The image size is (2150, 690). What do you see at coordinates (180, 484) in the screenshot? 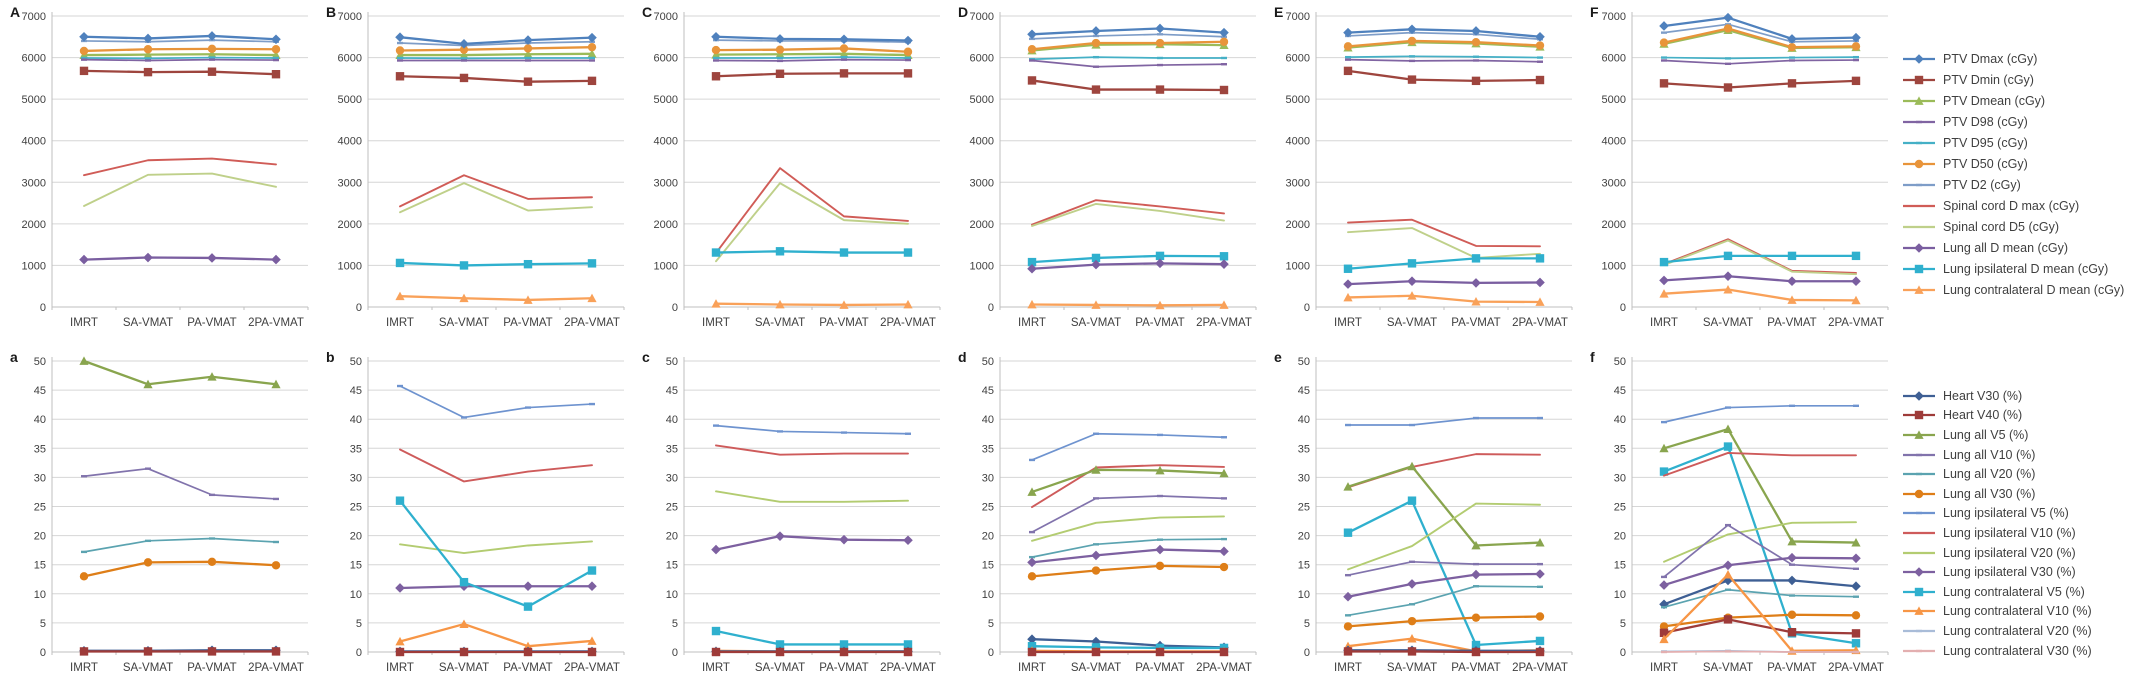
I see `series-lung-all-v10` at bounding box center [180, 484].